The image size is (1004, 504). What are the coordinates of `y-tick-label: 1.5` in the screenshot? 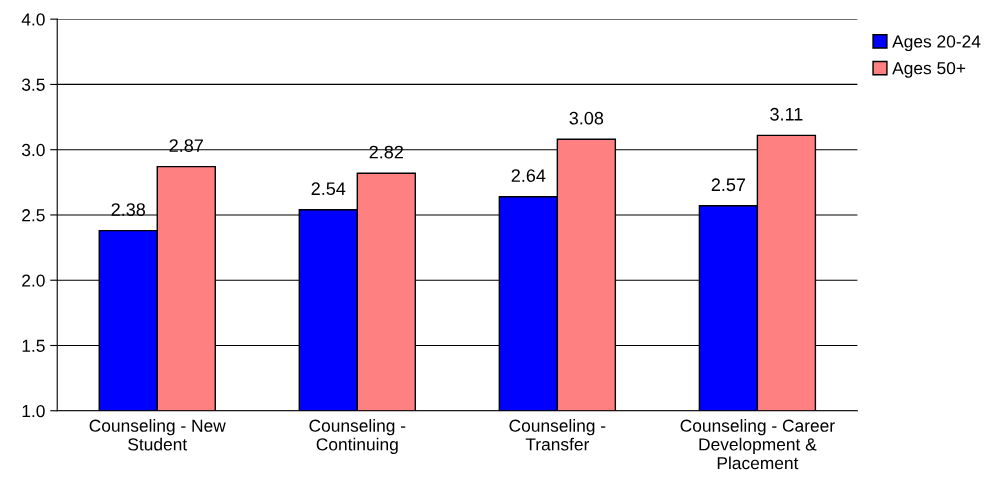 It's located at (33, 345).